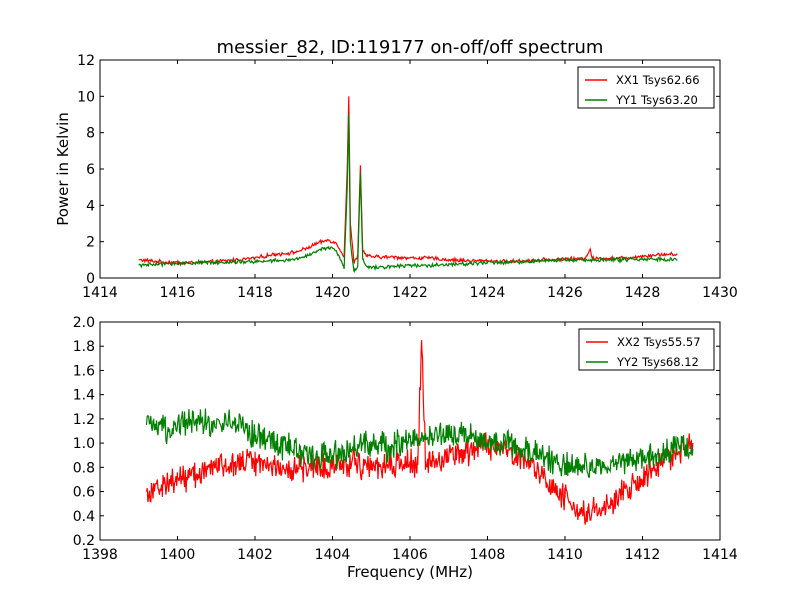 This screenshot has height=600, width=800. I want to click on x-tick-label: 1410, so click(565, 555).